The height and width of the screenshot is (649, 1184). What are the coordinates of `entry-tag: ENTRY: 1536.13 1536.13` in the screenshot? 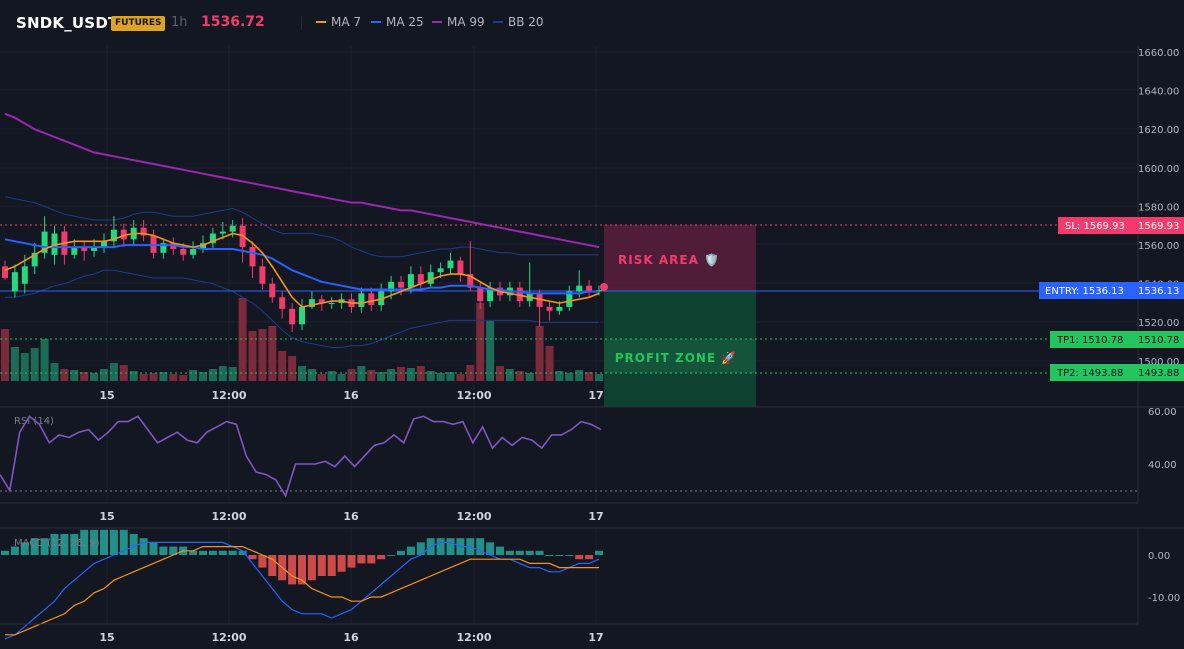 It's located at (1111, 290).